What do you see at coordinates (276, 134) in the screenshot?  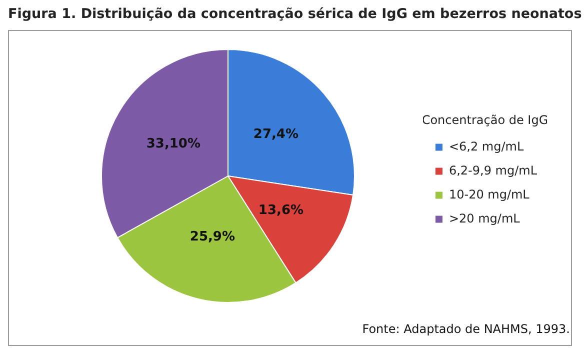 I see `data-label: 27,4%` at bounding box center [276, 134].